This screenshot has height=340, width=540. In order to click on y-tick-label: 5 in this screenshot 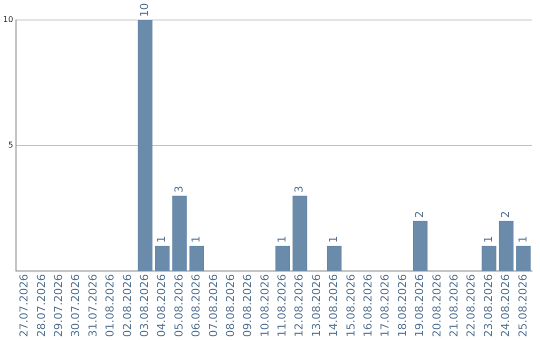, I will do `click(11, 145)`.